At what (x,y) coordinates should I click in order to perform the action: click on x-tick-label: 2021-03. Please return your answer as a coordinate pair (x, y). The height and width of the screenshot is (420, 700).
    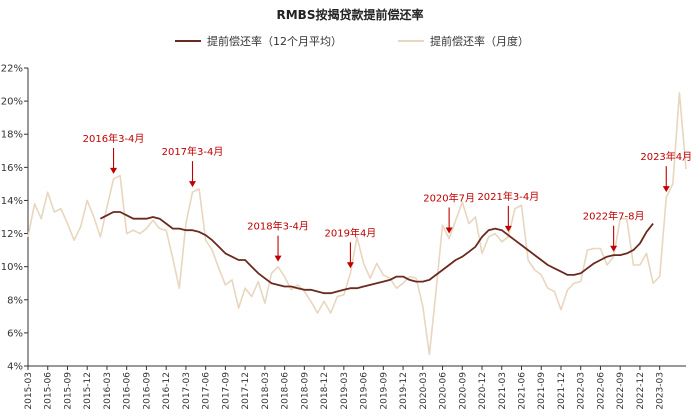
    Looking at the image, I should click on (503, 391).